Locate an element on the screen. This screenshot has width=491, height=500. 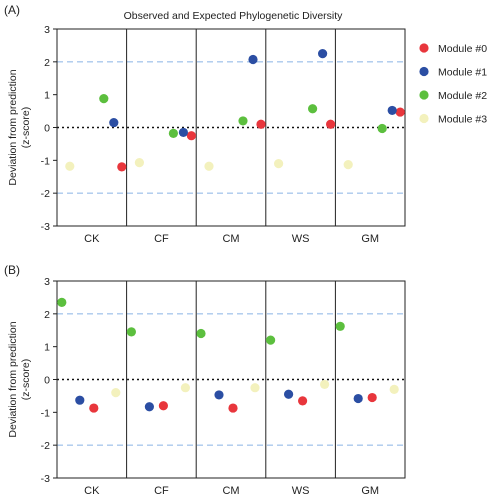
panel-a-label: (A) is located at coordinates (12, 10).